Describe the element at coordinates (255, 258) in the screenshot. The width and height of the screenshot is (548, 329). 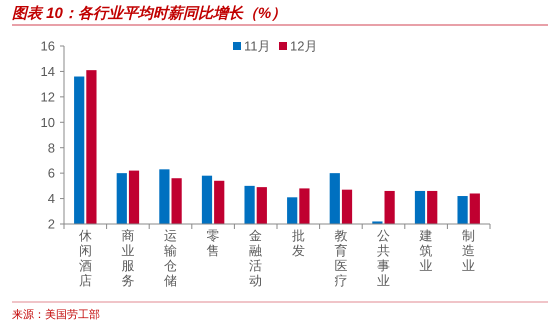
I see `x-tick-label: 金融活动` at that location.